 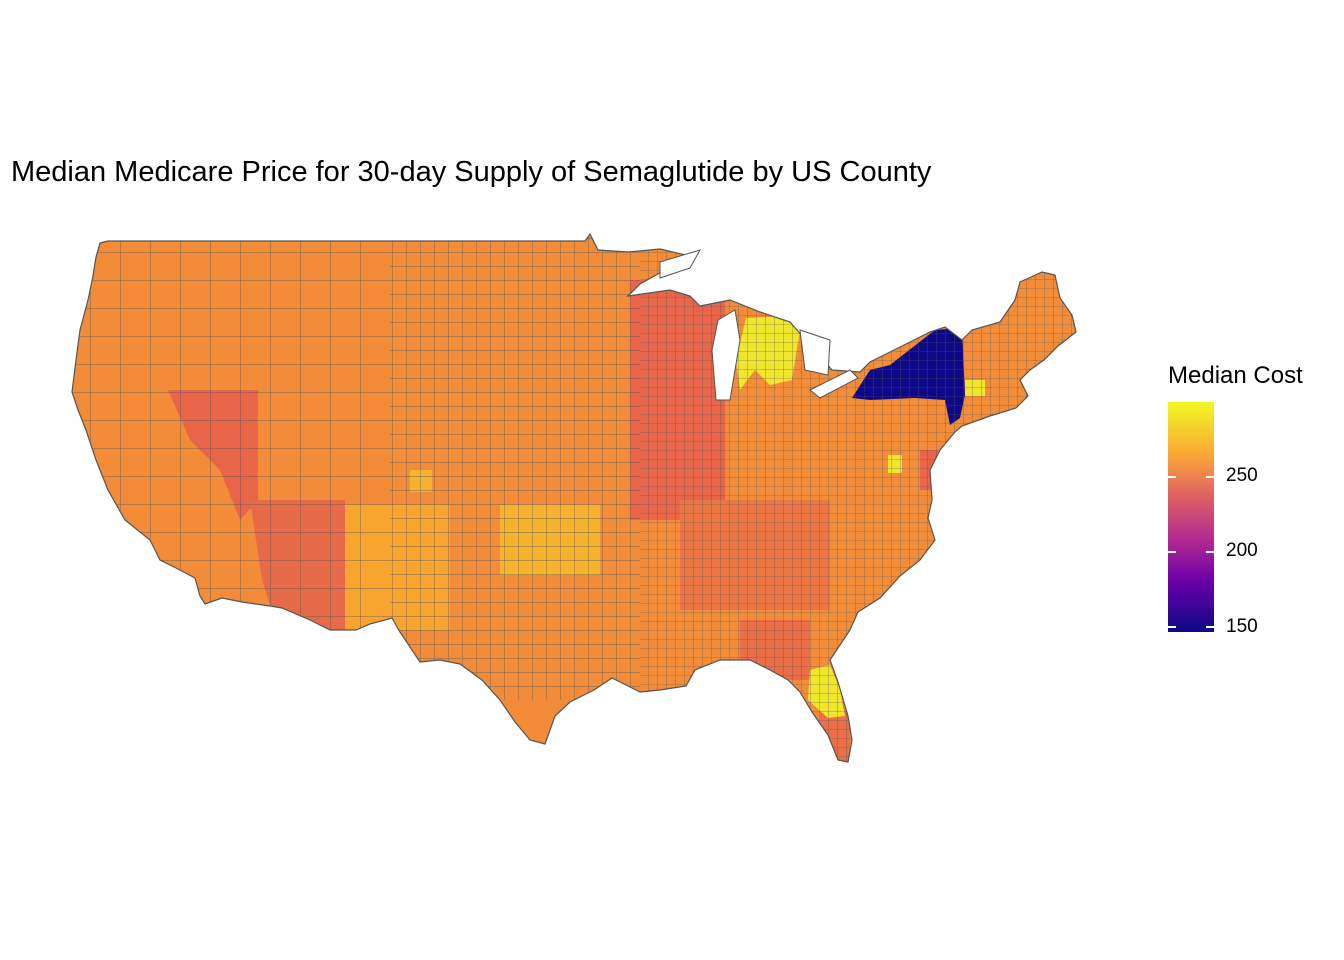 What do you see at coordinates (1210, 477) in the screenshot?
I see `colorbar-tick-250-right` at bounding box center [1210, 477].